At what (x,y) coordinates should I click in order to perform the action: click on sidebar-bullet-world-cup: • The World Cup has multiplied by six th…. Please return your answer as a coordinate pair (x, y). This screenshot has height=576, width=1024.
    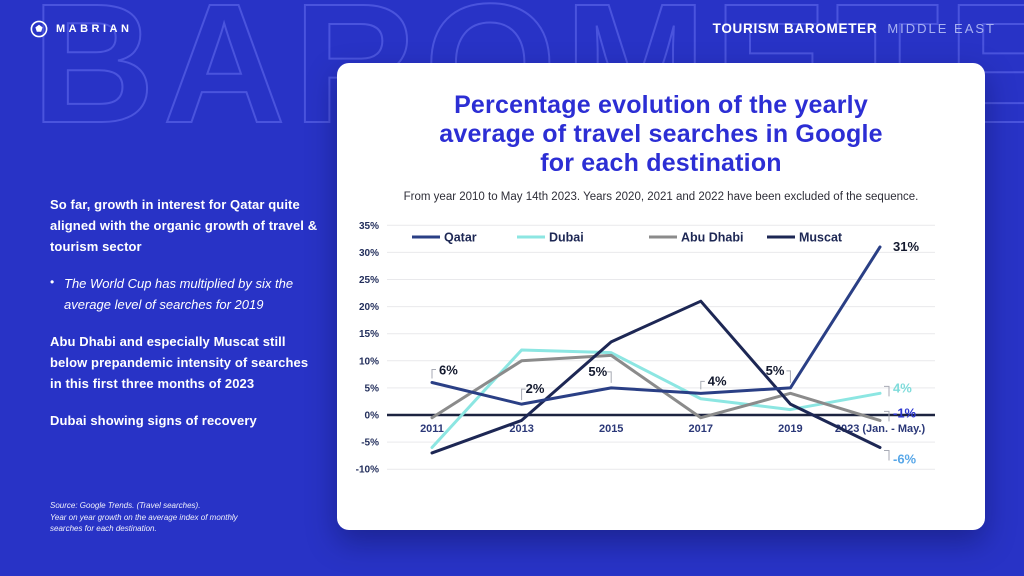
    Looking at the image, I should click on (185, 294).